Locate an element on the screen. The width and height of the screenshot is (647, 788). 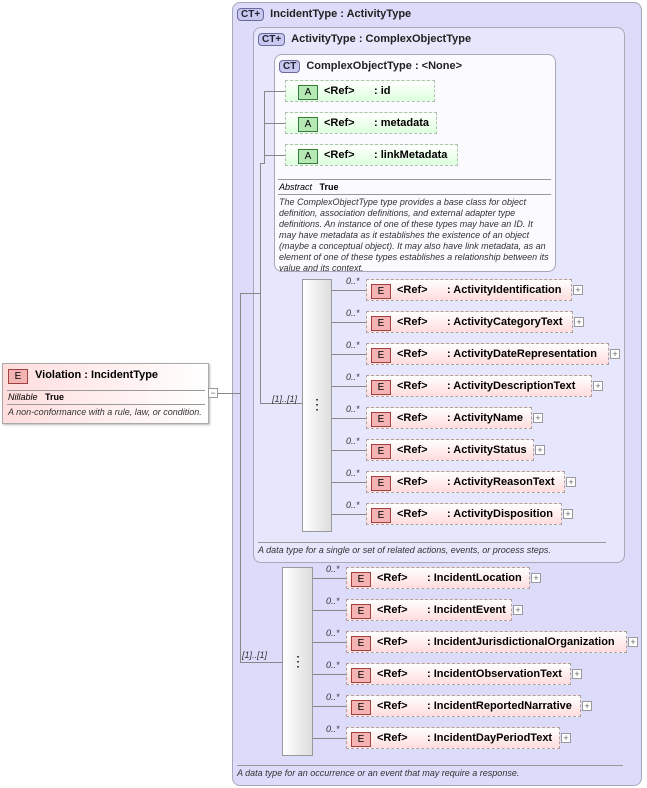
element-ActivityDescriptionText: E <Ref>: ActivityDescriptionText is located at coordinates (479, 386).